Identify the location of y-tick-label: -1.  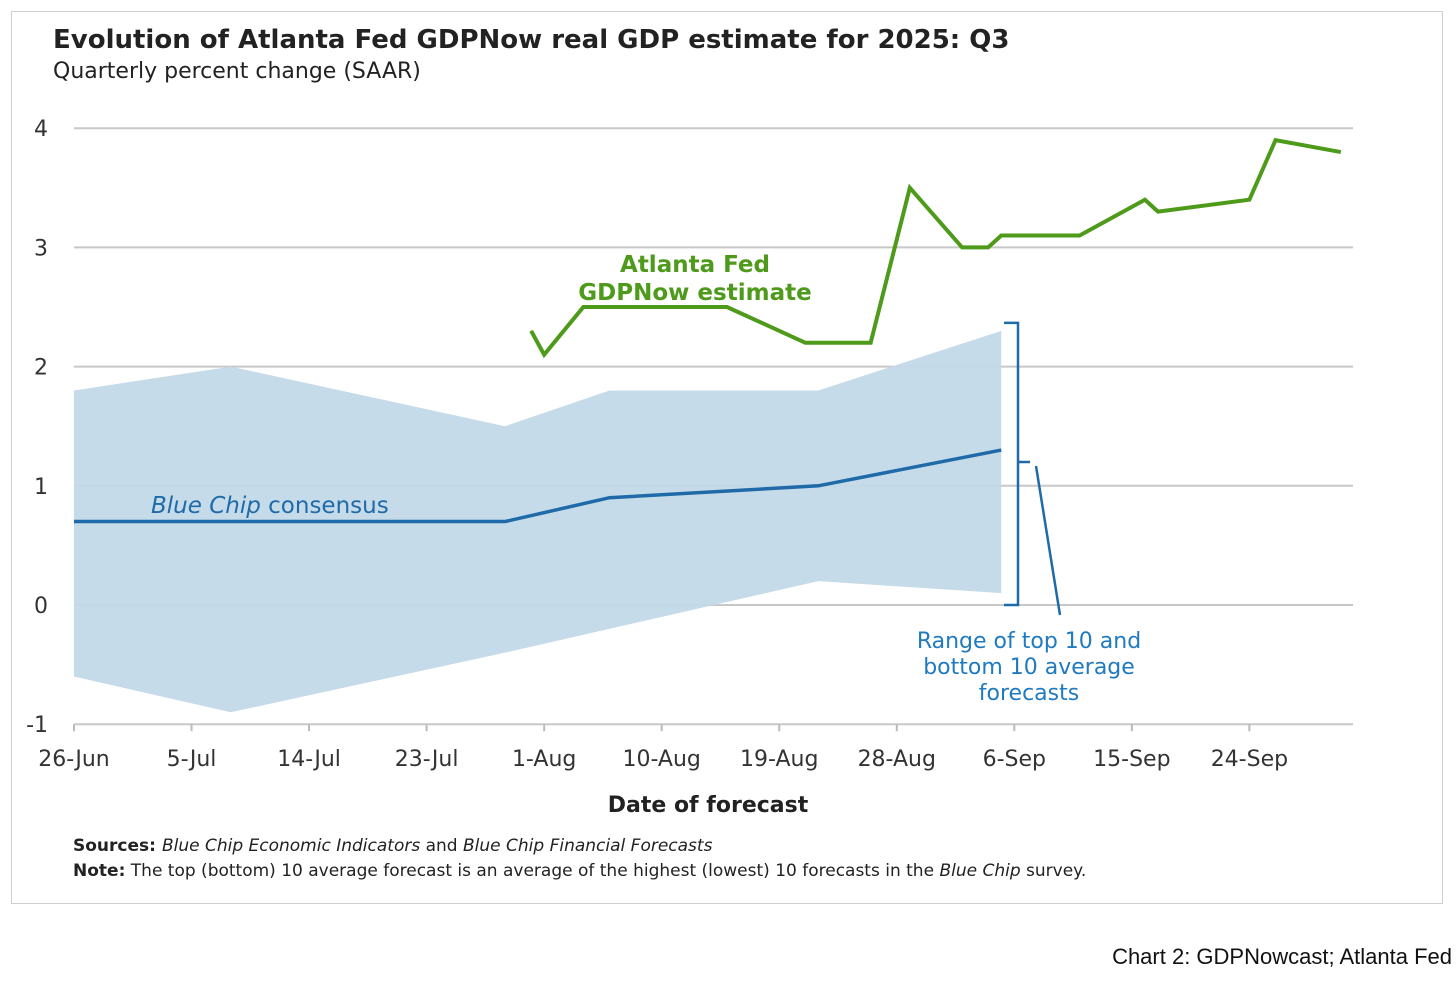
(37, 725).